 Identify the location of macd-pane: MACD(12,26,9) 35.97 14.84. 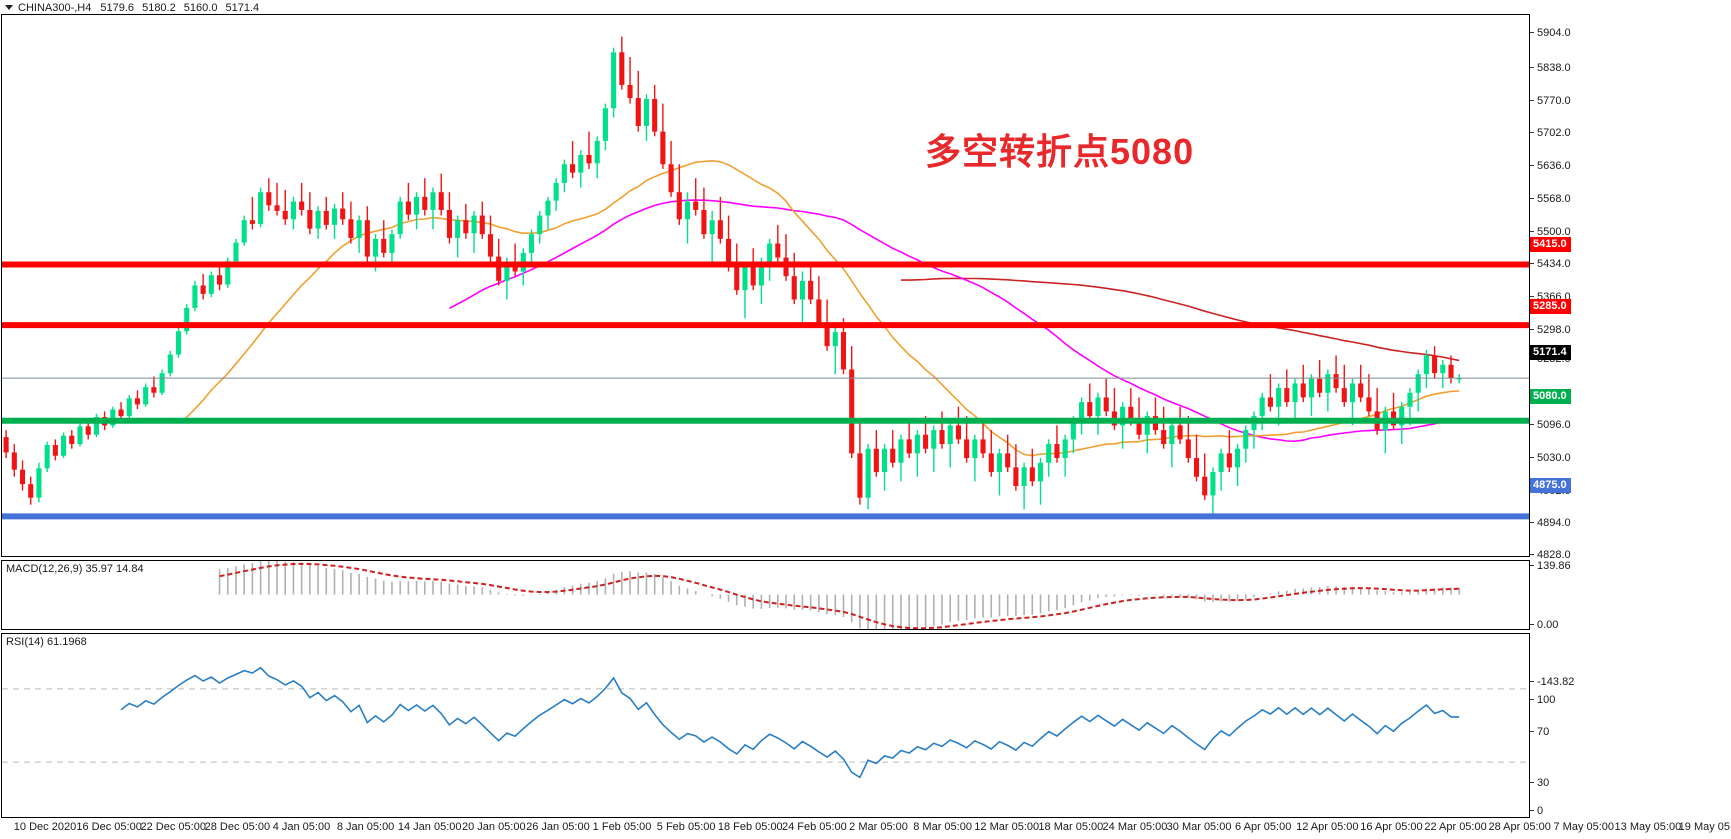
(765, 595).